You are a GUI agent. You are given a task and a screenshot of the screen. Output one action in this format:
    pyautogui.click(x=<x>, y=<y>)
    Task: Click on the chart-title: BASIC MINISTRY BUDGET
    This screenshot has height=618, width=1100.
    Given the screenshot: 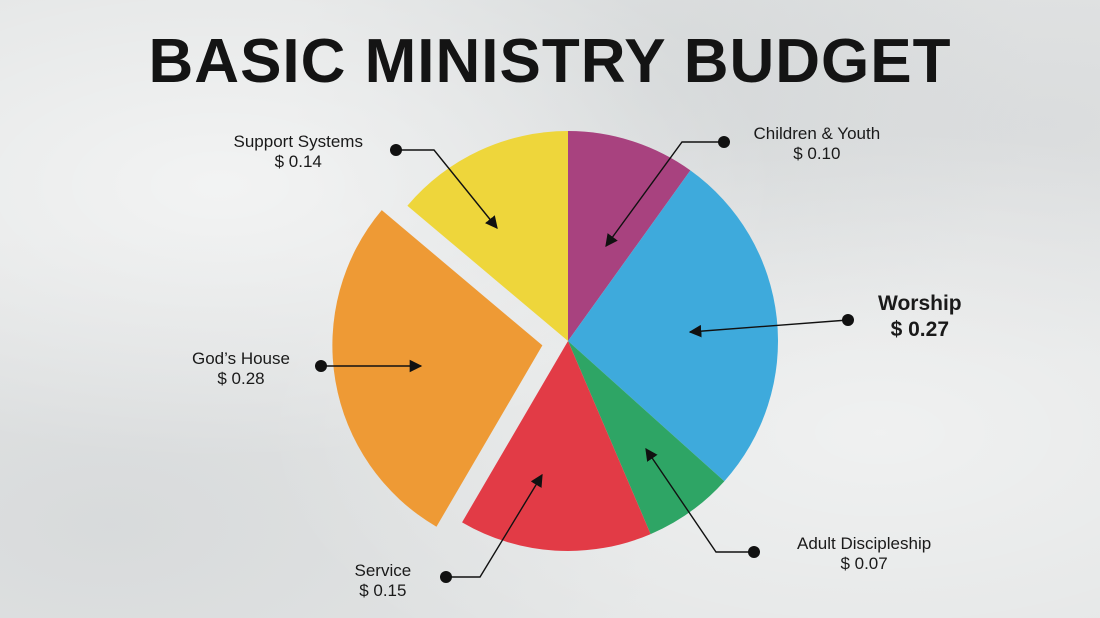 What is the action you would take?
    pyautogui.click(x=550, y=61)
    